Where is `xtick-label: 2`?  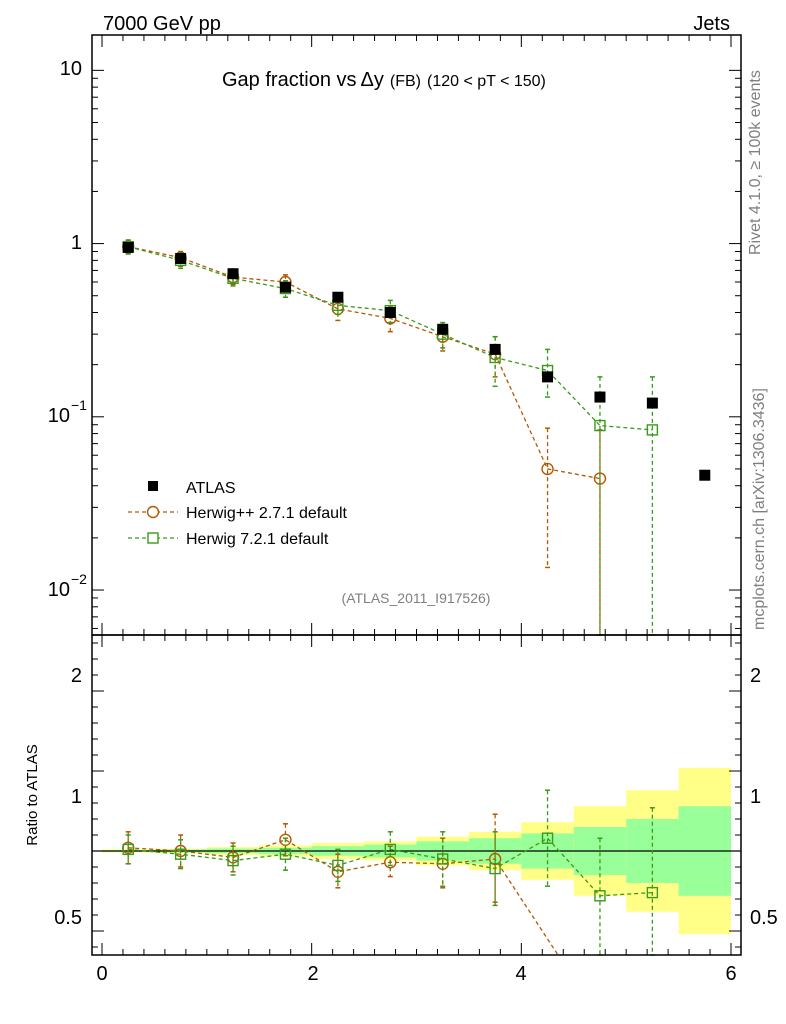
xtick-label: 2 is located at coordinates (312, 974).